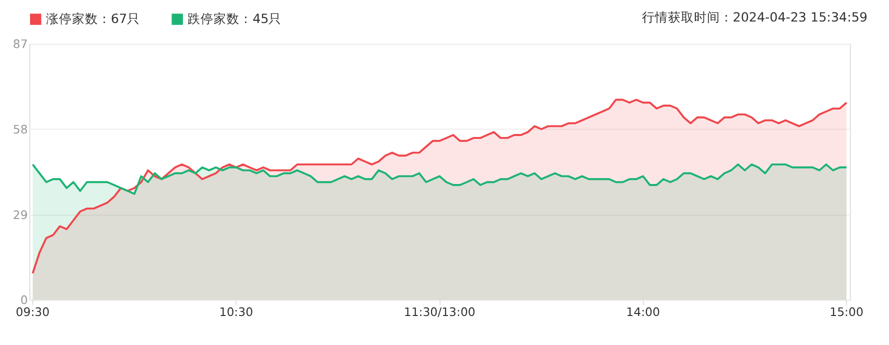 This screenshot has width=889, height=345. What do you see at coordinates (33, 311) in the screenshot?
I see `x-tick-label: 09:30` at bounding box center [33, 311].